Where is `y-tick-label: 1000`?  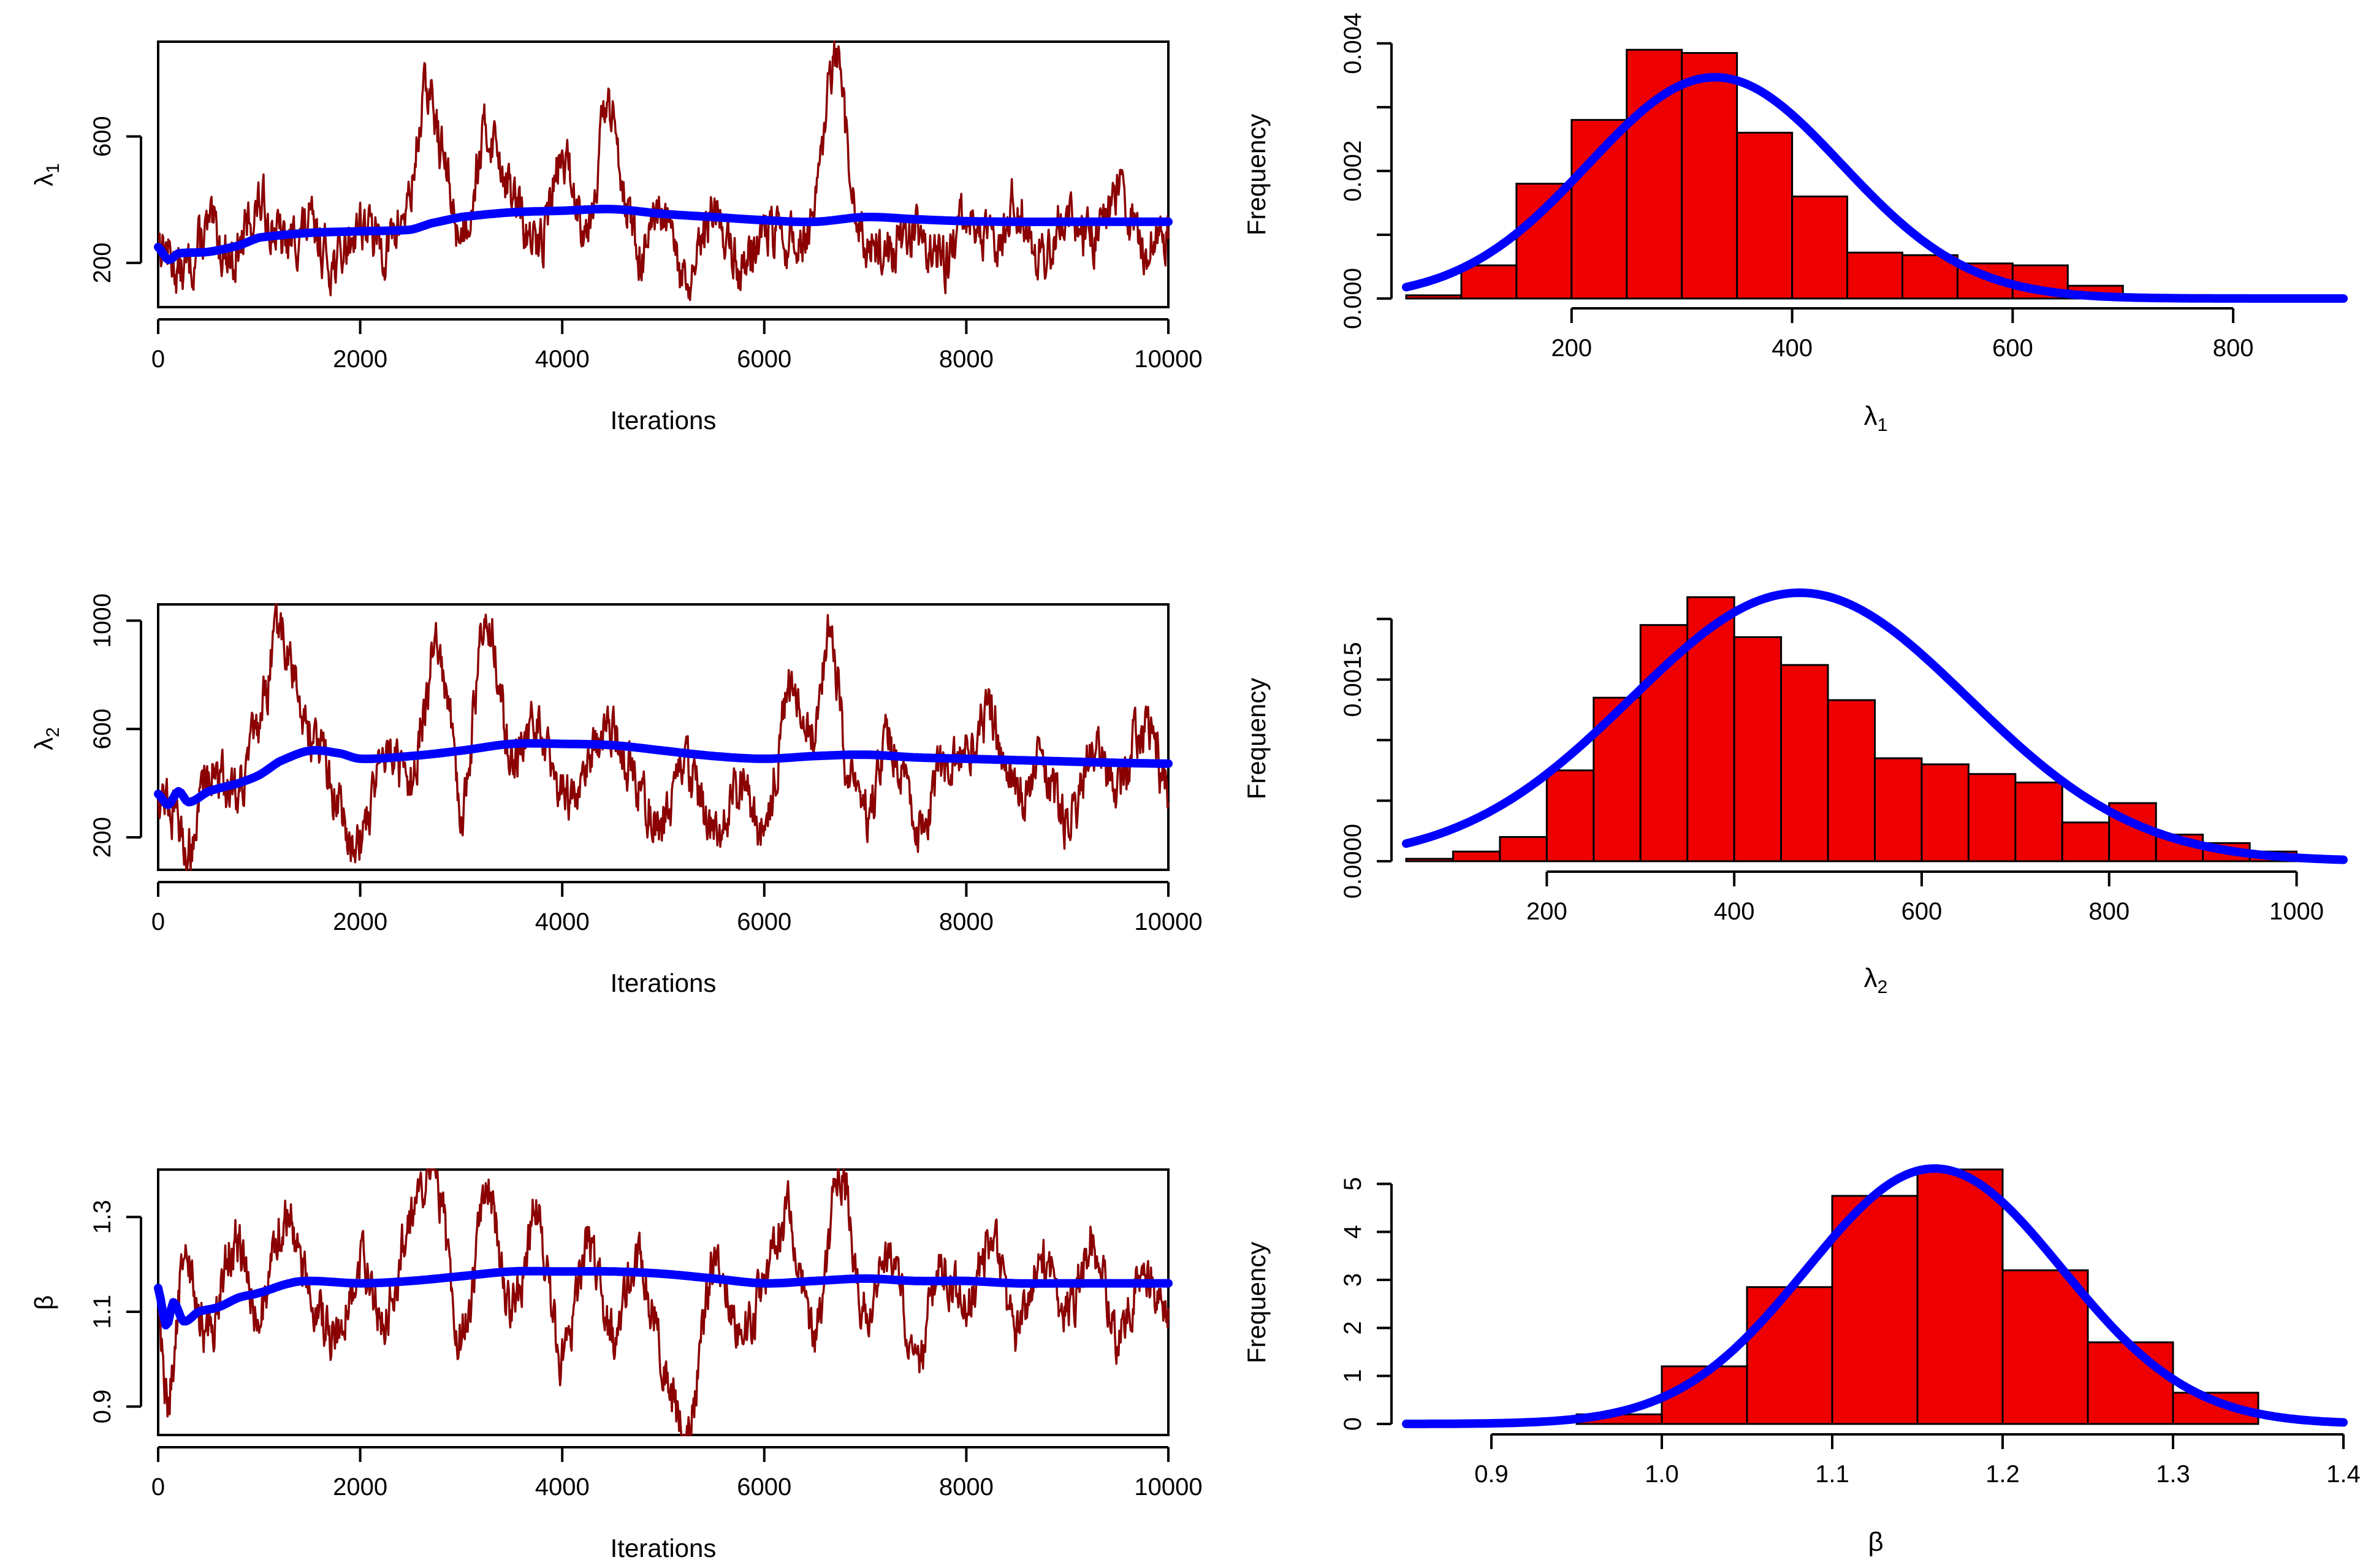 y-tick-label: 1000 is located at coordinates (102, 621).